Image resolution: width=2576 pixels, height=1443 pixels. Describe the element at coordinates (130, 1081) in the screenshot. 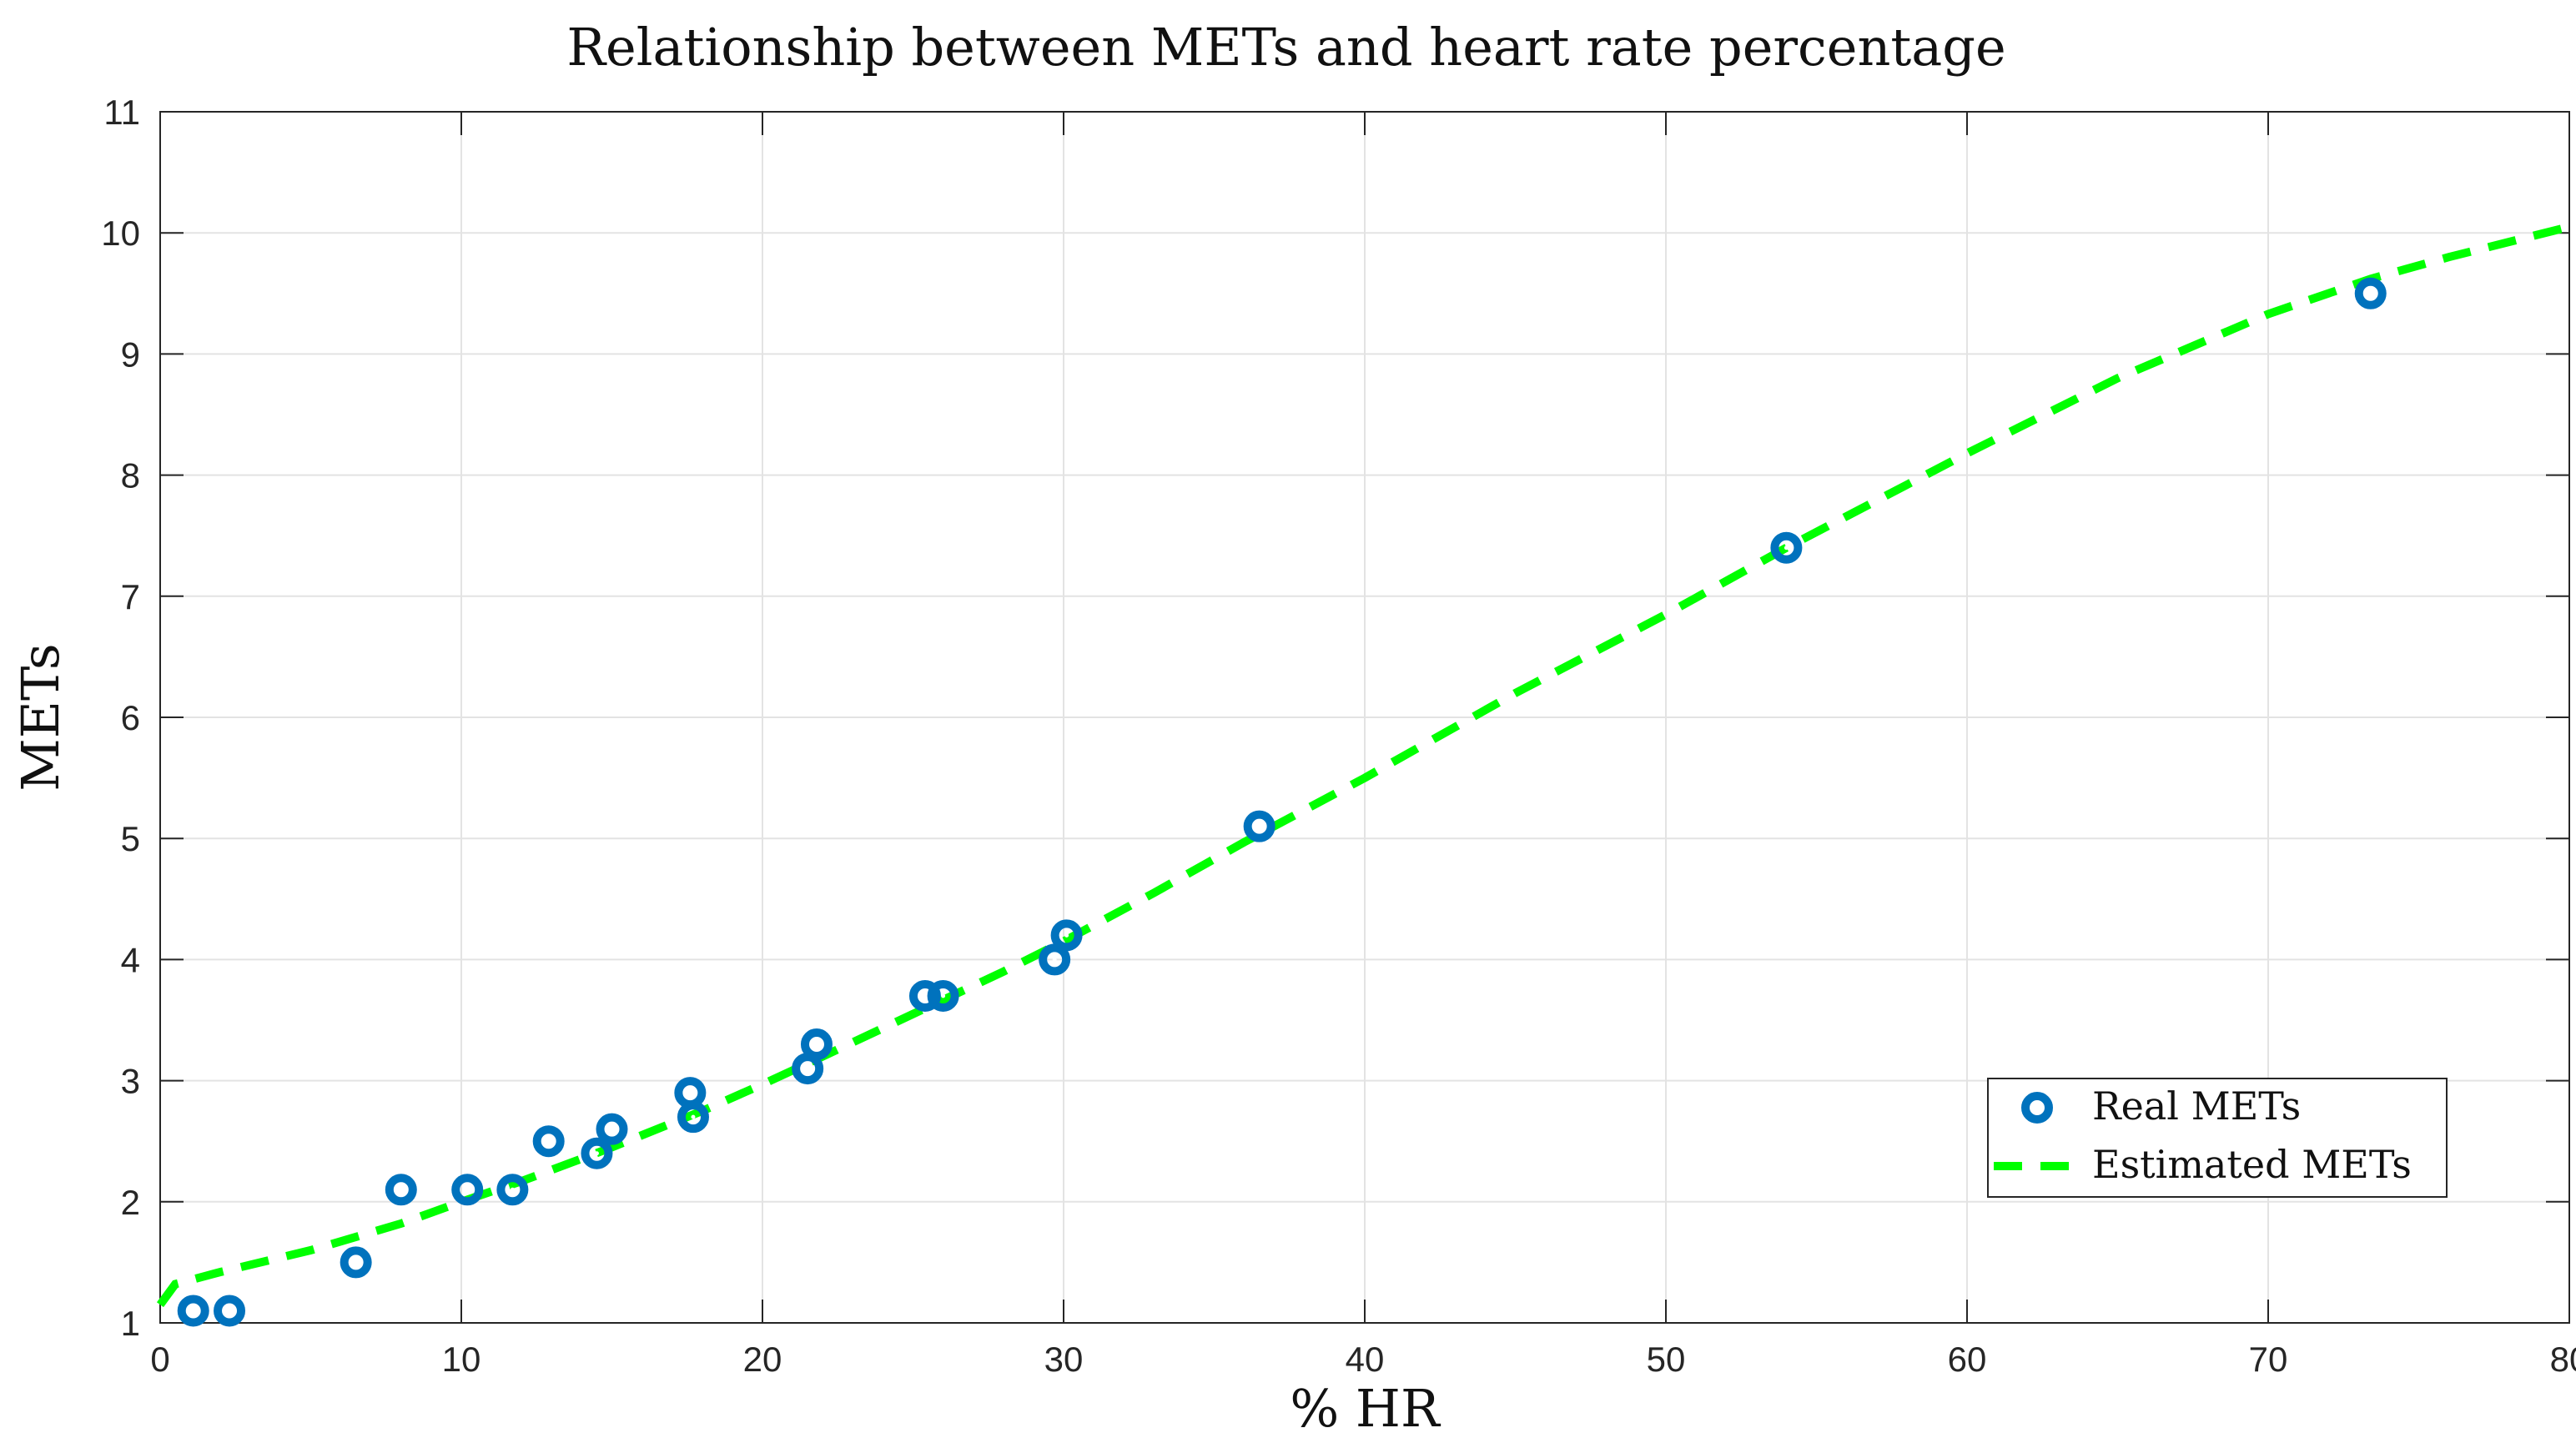

I see `y-tick-label: 3` at that location.